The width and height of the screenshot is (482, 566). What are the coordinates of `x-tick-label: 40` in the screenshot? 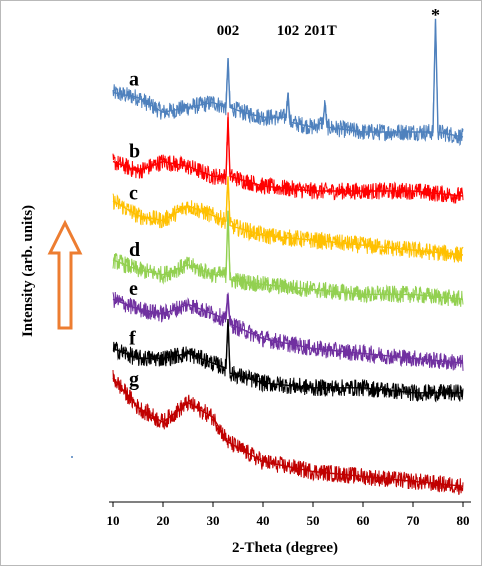 It's located at (263, 520).